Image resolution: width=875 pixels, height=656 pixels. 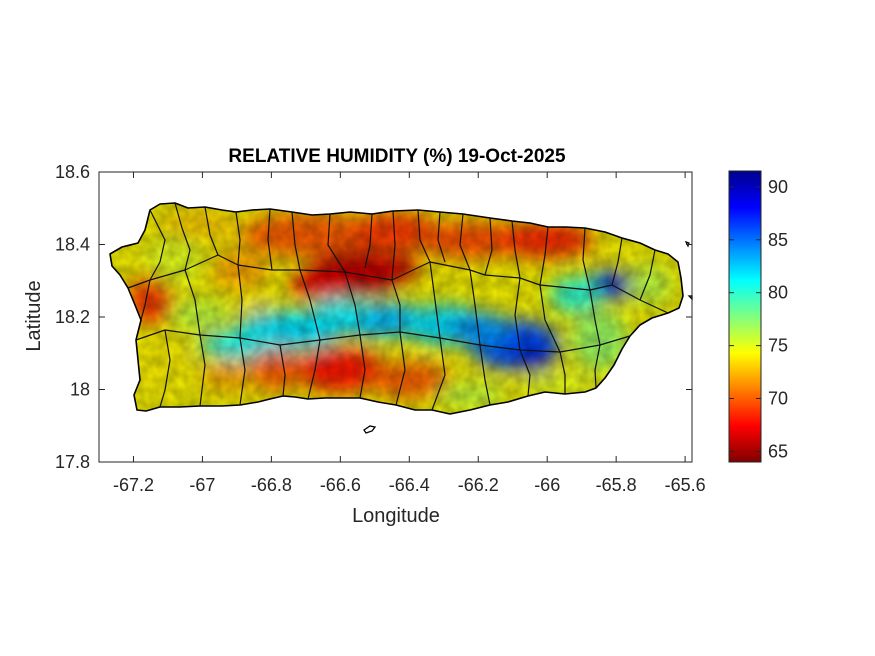 What do you see at coordinates (80, 390) in the screenshot?
I see `y-tick-label: 18` at bounding box center [80, 390].